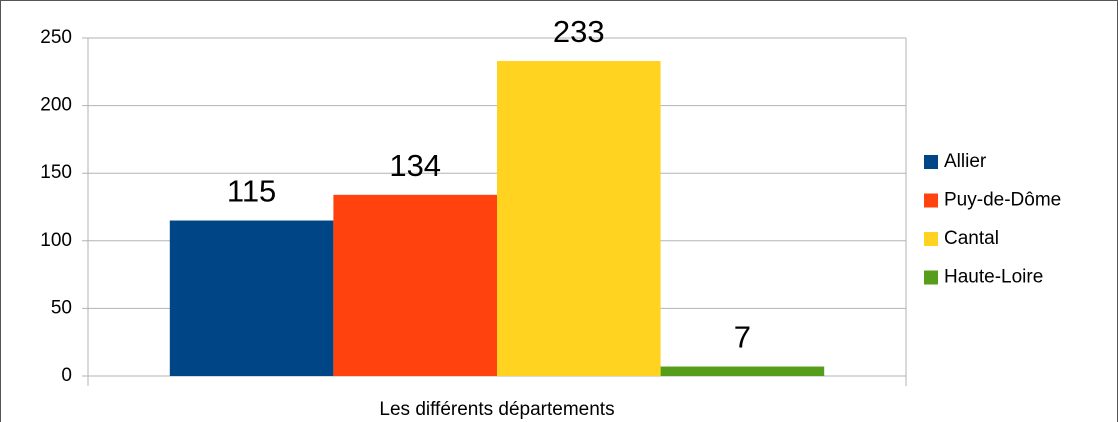  What do you see at coordinates (56, 240) in the screenshot?
I see `y-tick-label: 100` at bounding box center [56, 240].